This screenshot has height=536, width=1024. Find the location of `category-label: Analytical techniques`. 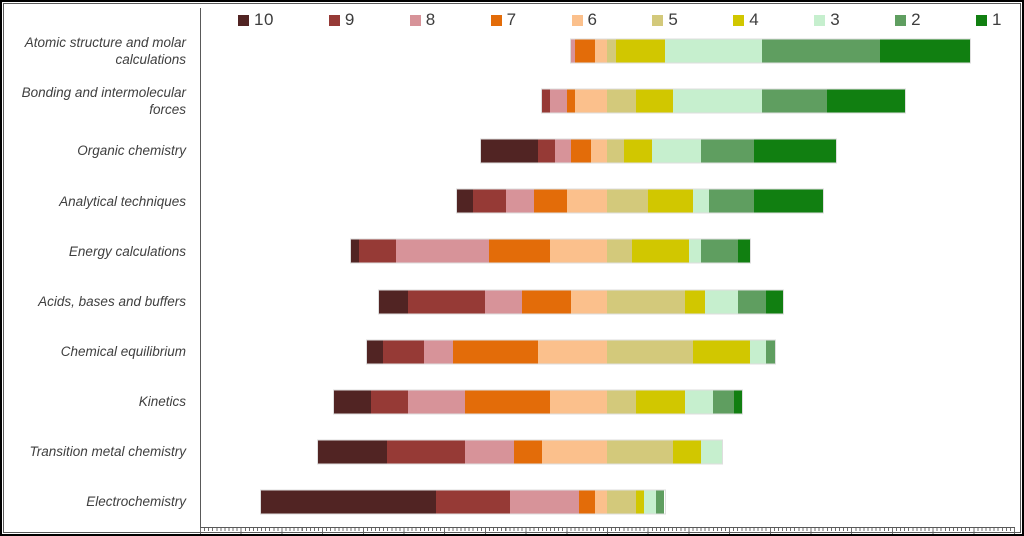

category-label: Analytical techniques is located at coordinates (122, 201).